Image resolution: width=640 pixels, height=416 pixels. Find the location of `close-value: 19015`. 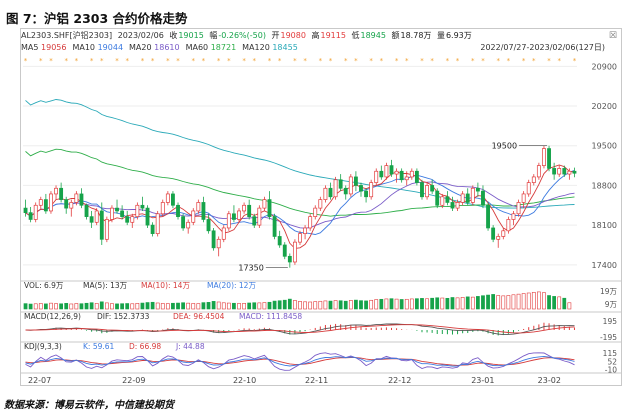

close-value: 19015 is located at coordinates (191, 35).